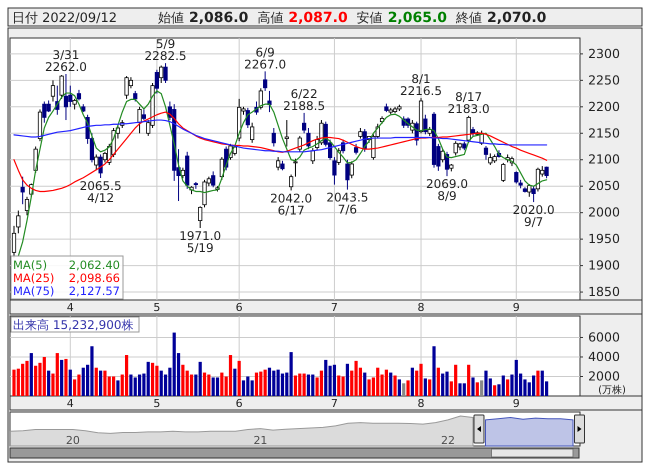  Describe the element at coordinates (66, 278) in the screenshot. I see `text: MA(25) 2,098.66` at that location.